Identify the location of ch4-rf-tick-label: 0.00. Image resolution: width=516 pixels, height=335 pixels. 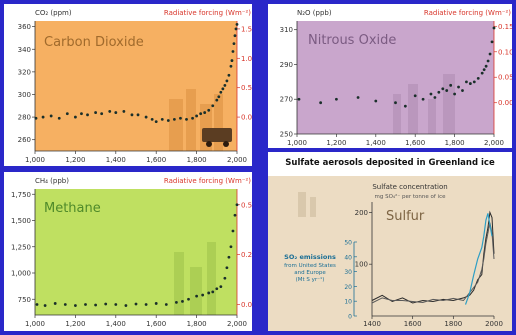
(246, 305).